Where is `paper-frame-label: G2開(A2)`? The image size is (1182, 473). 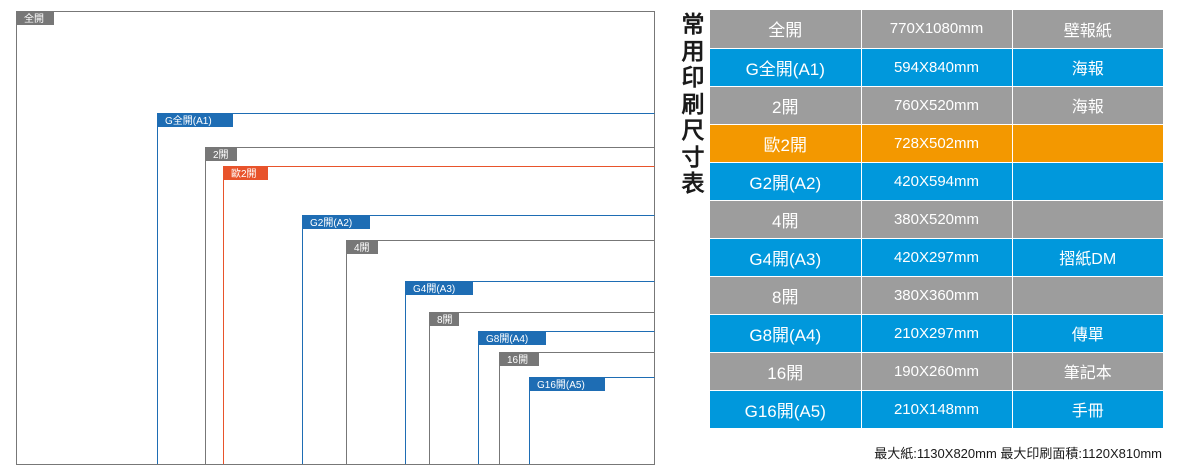 paper-frame-label: G2開(A2) is located at coordinates (331, 223).